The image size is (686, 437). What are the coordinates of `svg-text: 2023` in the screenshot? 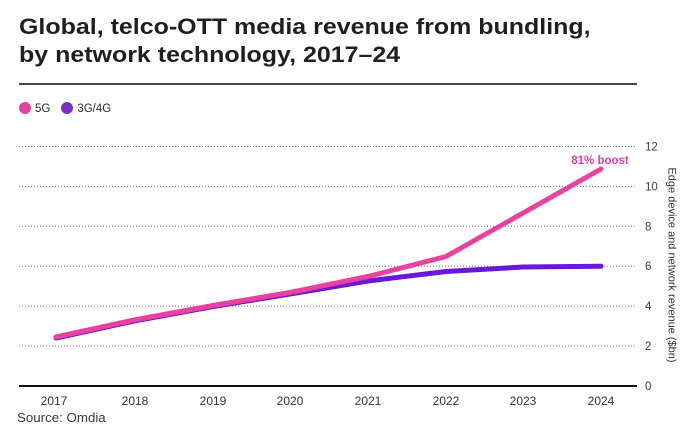 It's located at (523, 401).